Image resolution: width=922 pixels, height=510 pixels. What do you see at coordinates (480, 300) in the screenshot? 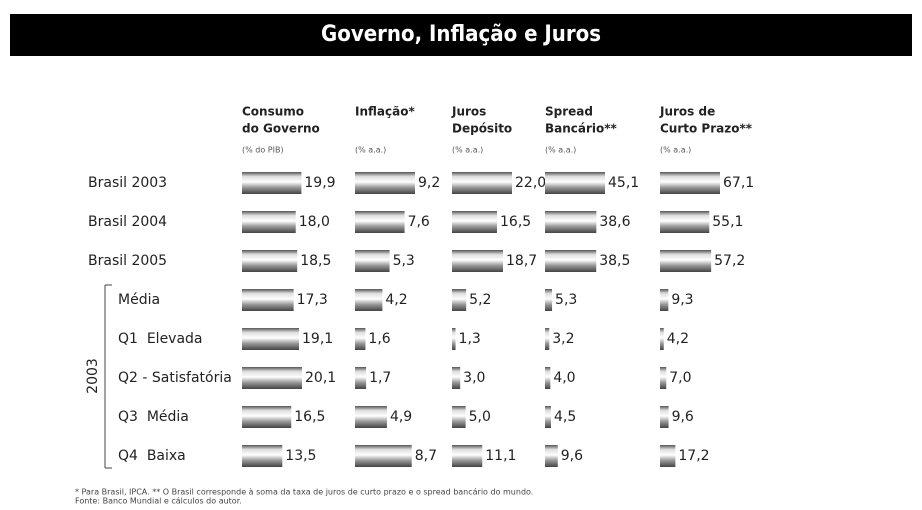
I see `value-label: 5,2` at bounding box center [480, 300].